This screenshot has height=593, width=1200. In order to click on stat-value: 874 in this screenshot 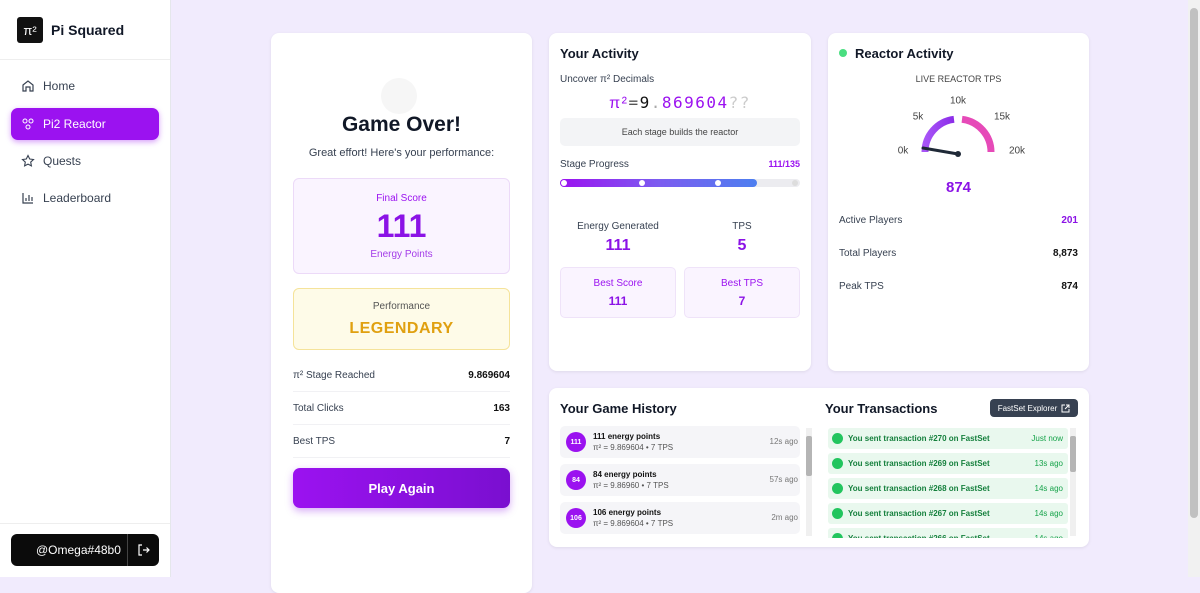, I will do `click(1069, 286)`.